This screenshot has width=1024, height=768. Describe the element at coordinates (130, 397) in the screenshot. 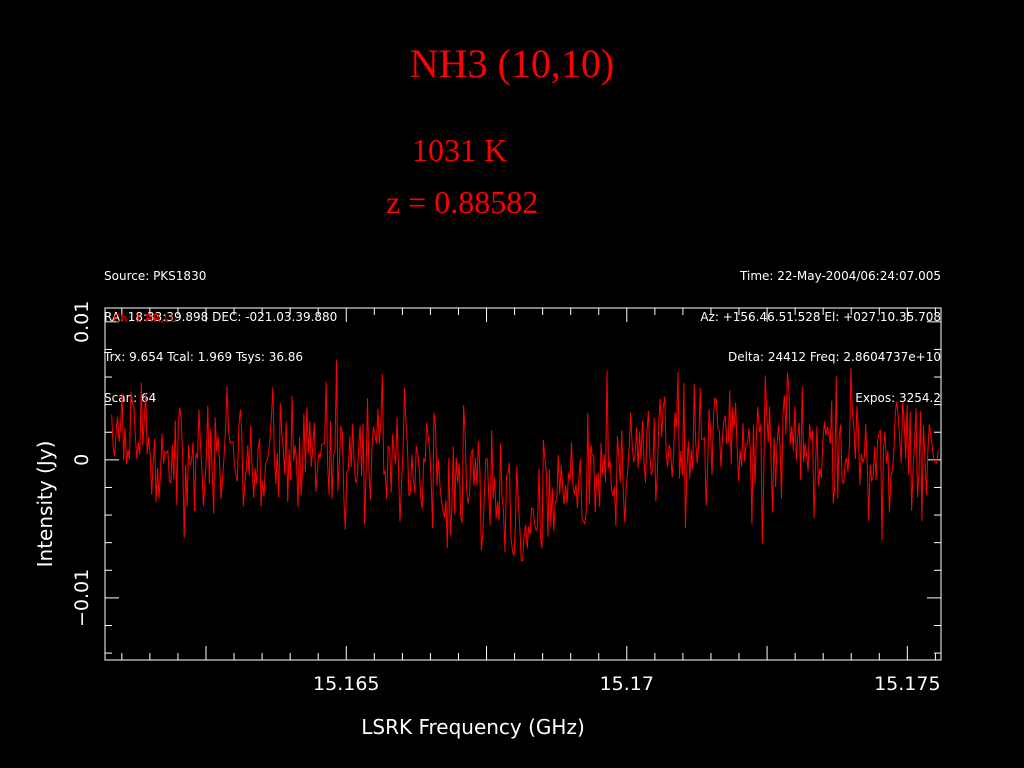

I see `header-line-scan: Scan: 64` at that location.